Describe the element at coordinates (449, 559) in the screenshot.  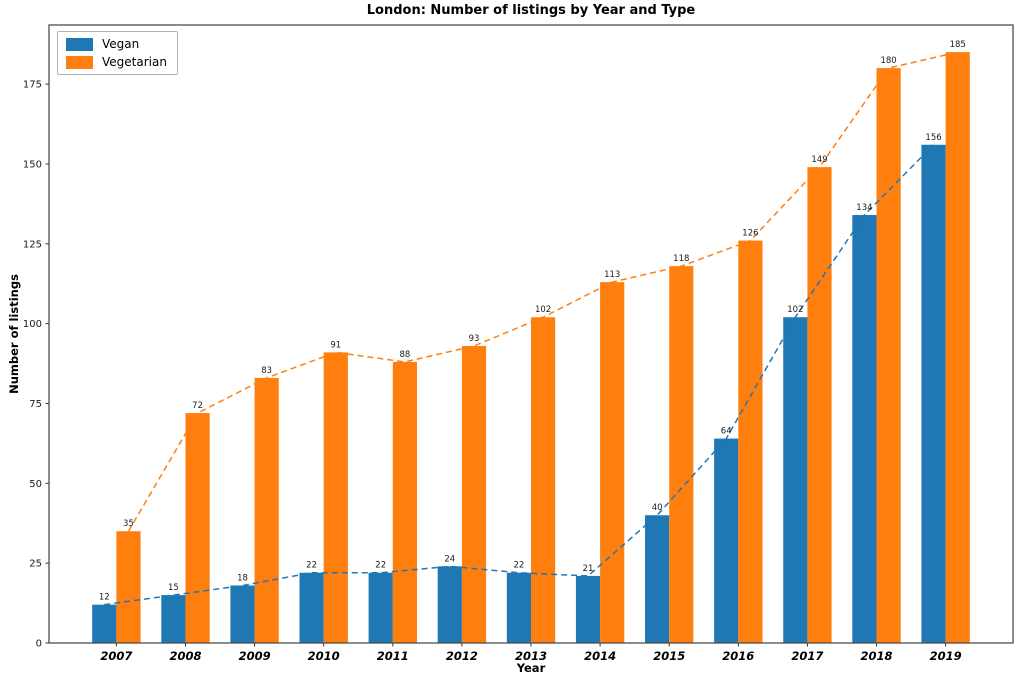
I see `bar-value-label: 24` at that location.